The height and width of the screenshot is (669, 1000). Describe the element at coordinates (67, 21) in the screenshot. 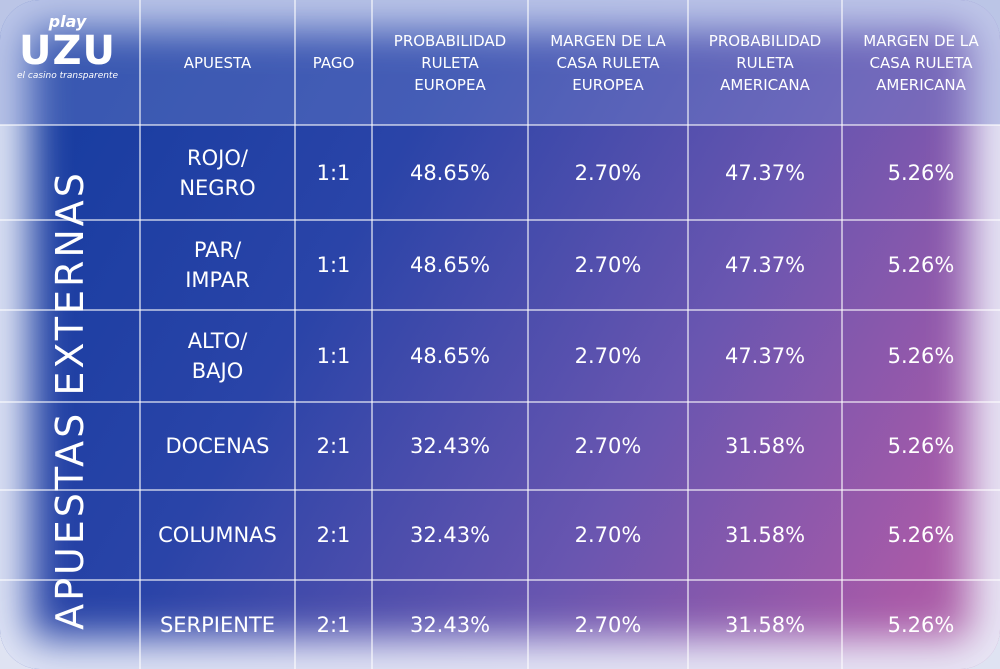

I see `logo-top: play` at that location.